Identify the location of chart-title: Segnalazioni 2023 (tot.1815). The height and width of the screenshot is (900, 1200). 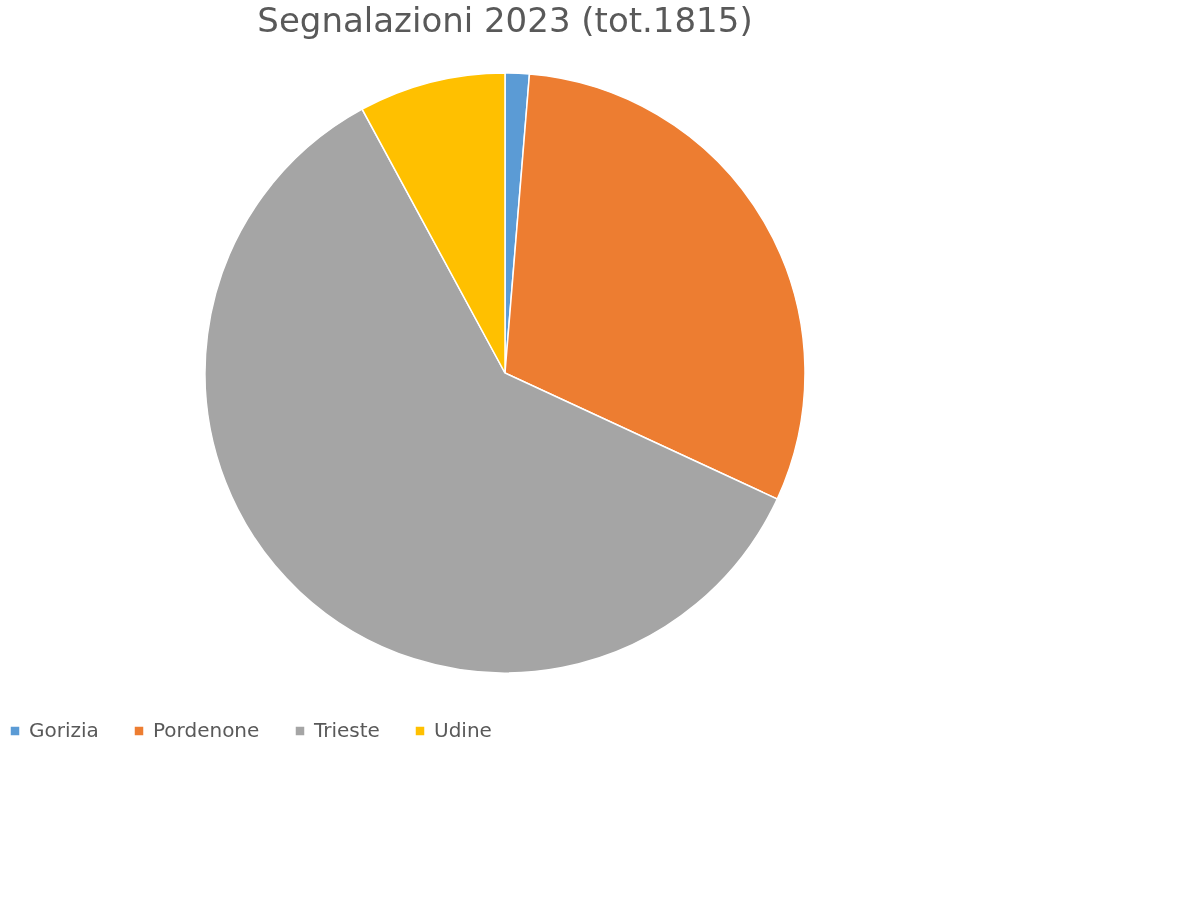
(505, 20).